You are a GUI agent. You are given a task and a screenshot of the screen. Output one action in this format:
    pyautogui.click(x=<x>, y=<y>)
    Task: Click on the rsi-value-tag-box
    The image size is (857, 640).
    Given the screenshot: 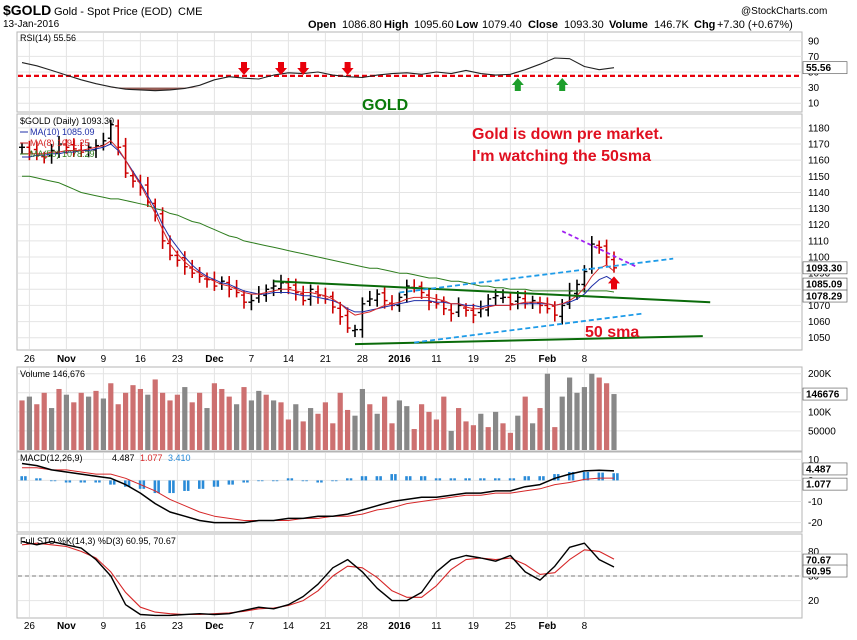 What is the action you would take?
    pyautogui.click(x=825, y=68)
    